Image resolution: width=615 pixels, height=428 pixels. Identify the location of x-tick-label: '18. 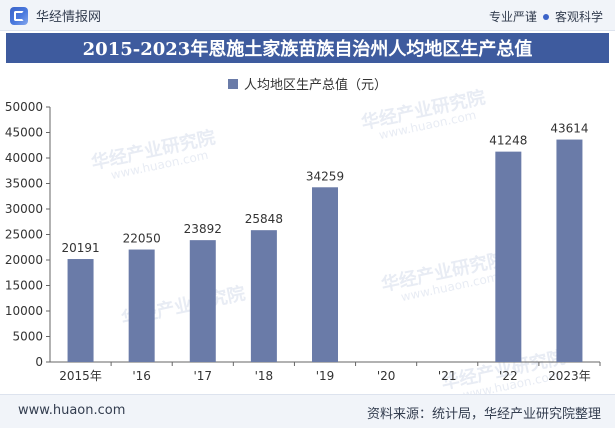
(264, 376).